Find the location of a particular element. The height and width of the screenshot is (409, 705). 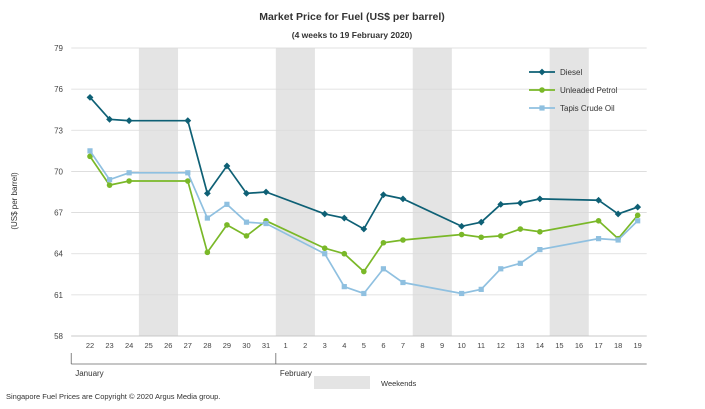

x-tick-label: 6 is located at coordinates (383, 345).